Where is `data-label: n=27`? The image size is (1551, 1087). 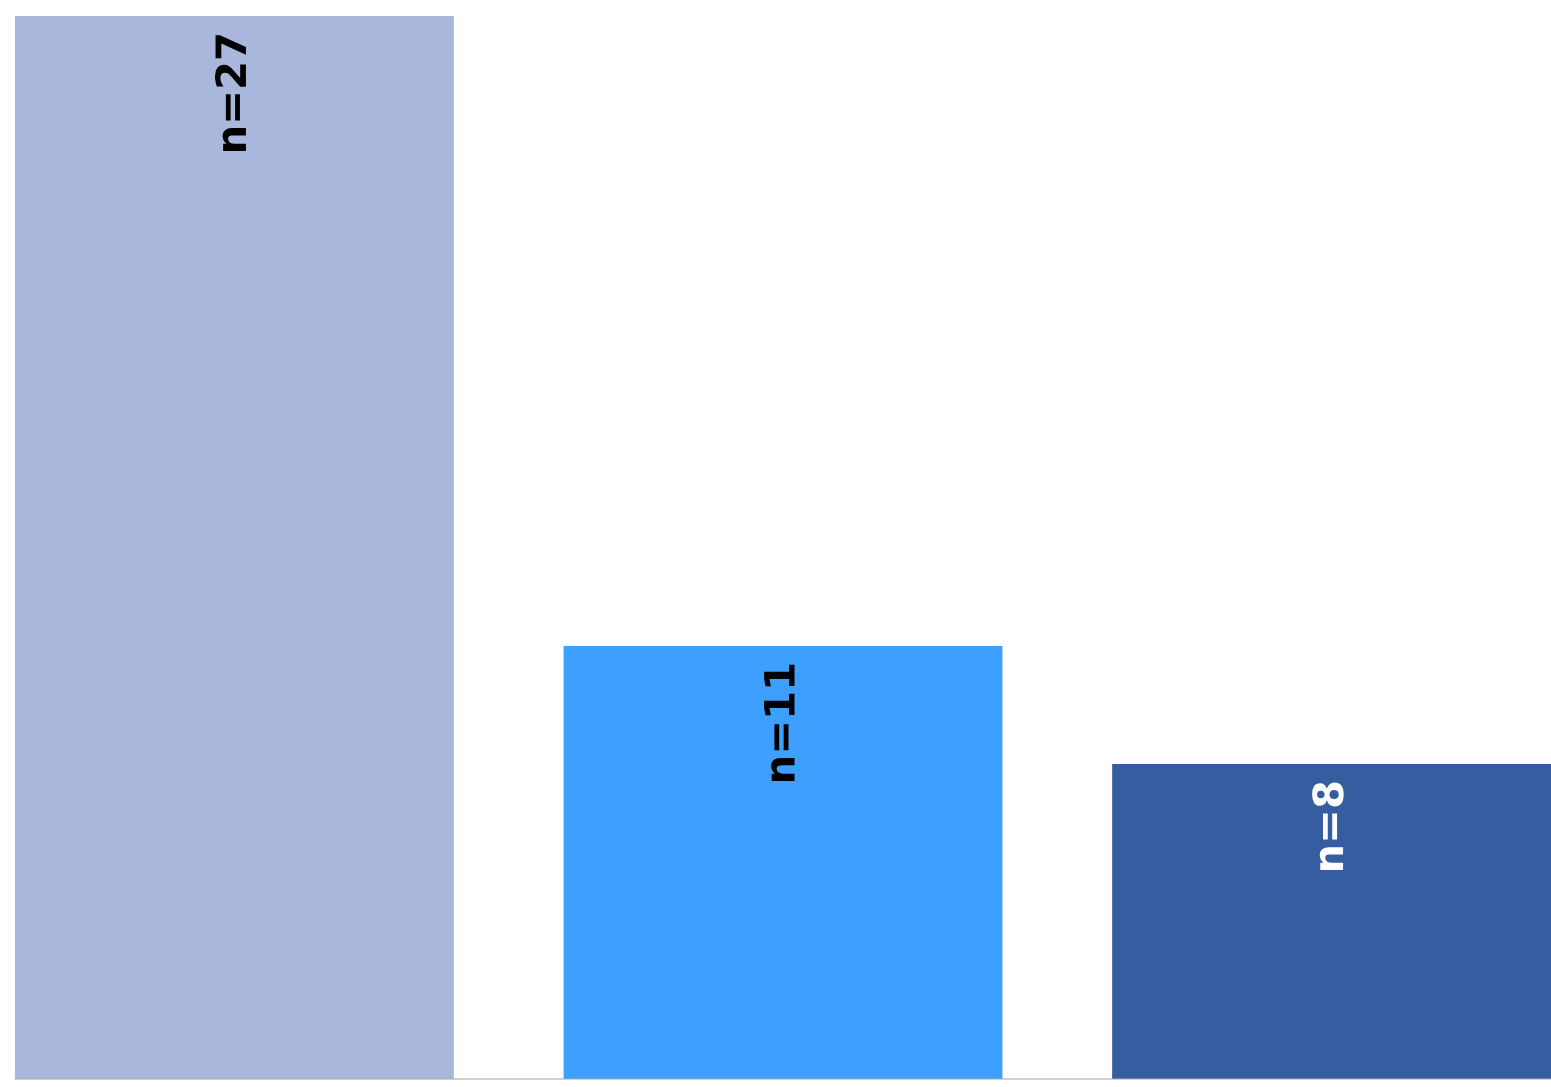 data-label: n=27 is located at coordinates (230, 93).